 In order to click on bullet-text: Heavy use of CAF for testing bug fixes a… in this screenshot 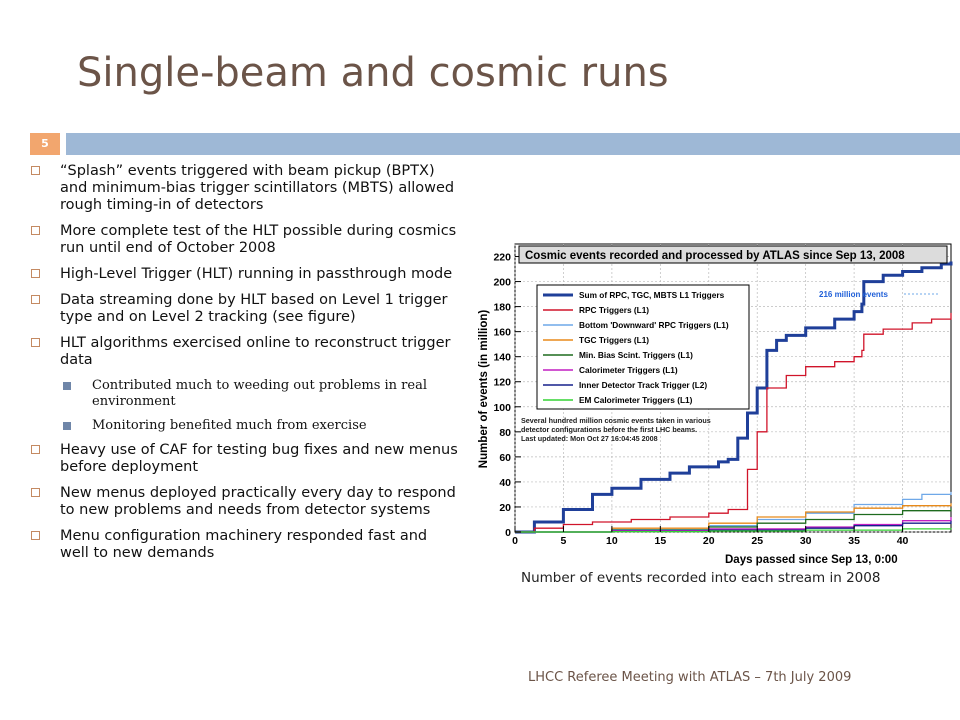, I will do `click(259, 458)`.